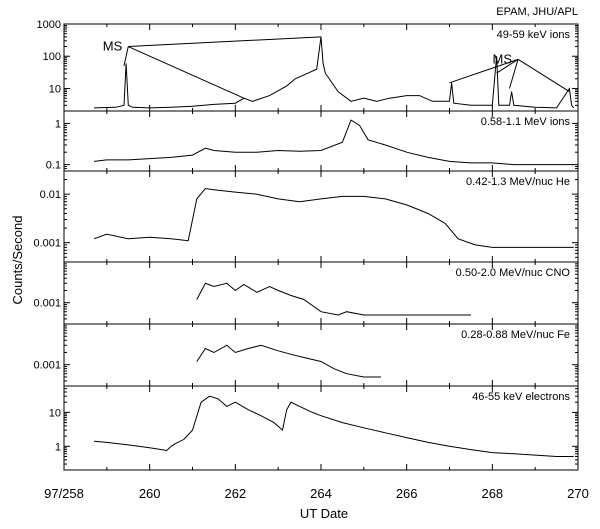 The height and width of the screenshot is (529, 600). What do you see at coordinates (537, 12) in the screenshot?
I see `header-credit: EPAM, JHU/APL` at bounding box center [537, 12].